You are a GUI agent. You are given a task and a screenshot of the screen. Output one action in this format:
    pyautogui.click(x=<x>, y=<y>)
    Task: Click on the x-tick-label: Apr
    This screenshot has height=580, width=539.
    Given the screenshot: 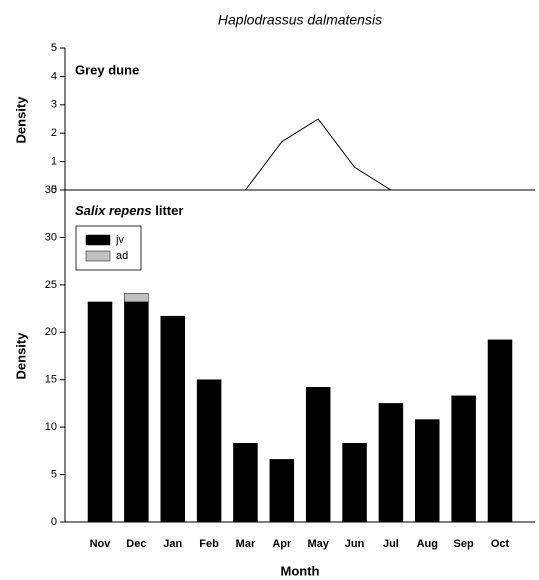 What is the action you would take?
    pyautogui.click(x=282, y=544)
    